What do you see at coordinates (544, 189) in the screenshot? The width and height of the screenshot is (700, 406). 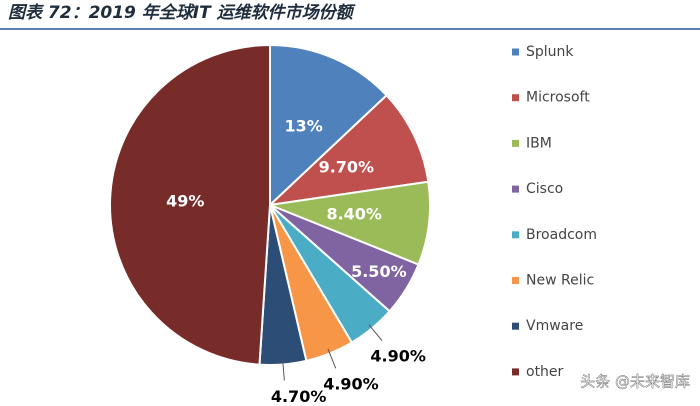 I see `legend-label: Cisco` at bounding box center [544, 189].